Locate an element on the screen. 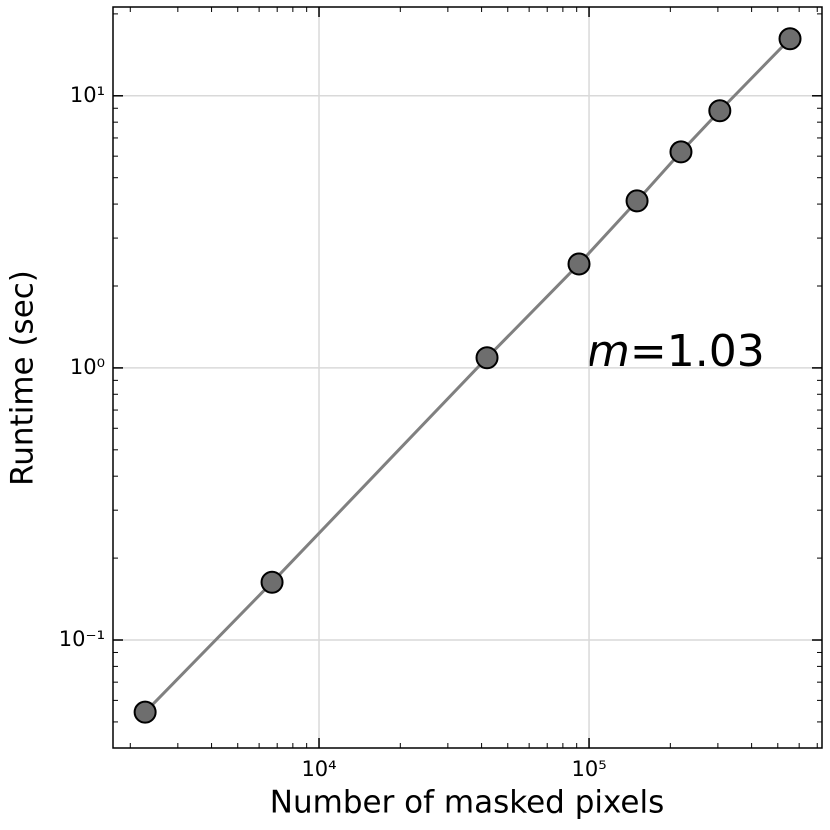  annotation: m=1.03 is located at coordinates (676, 351).